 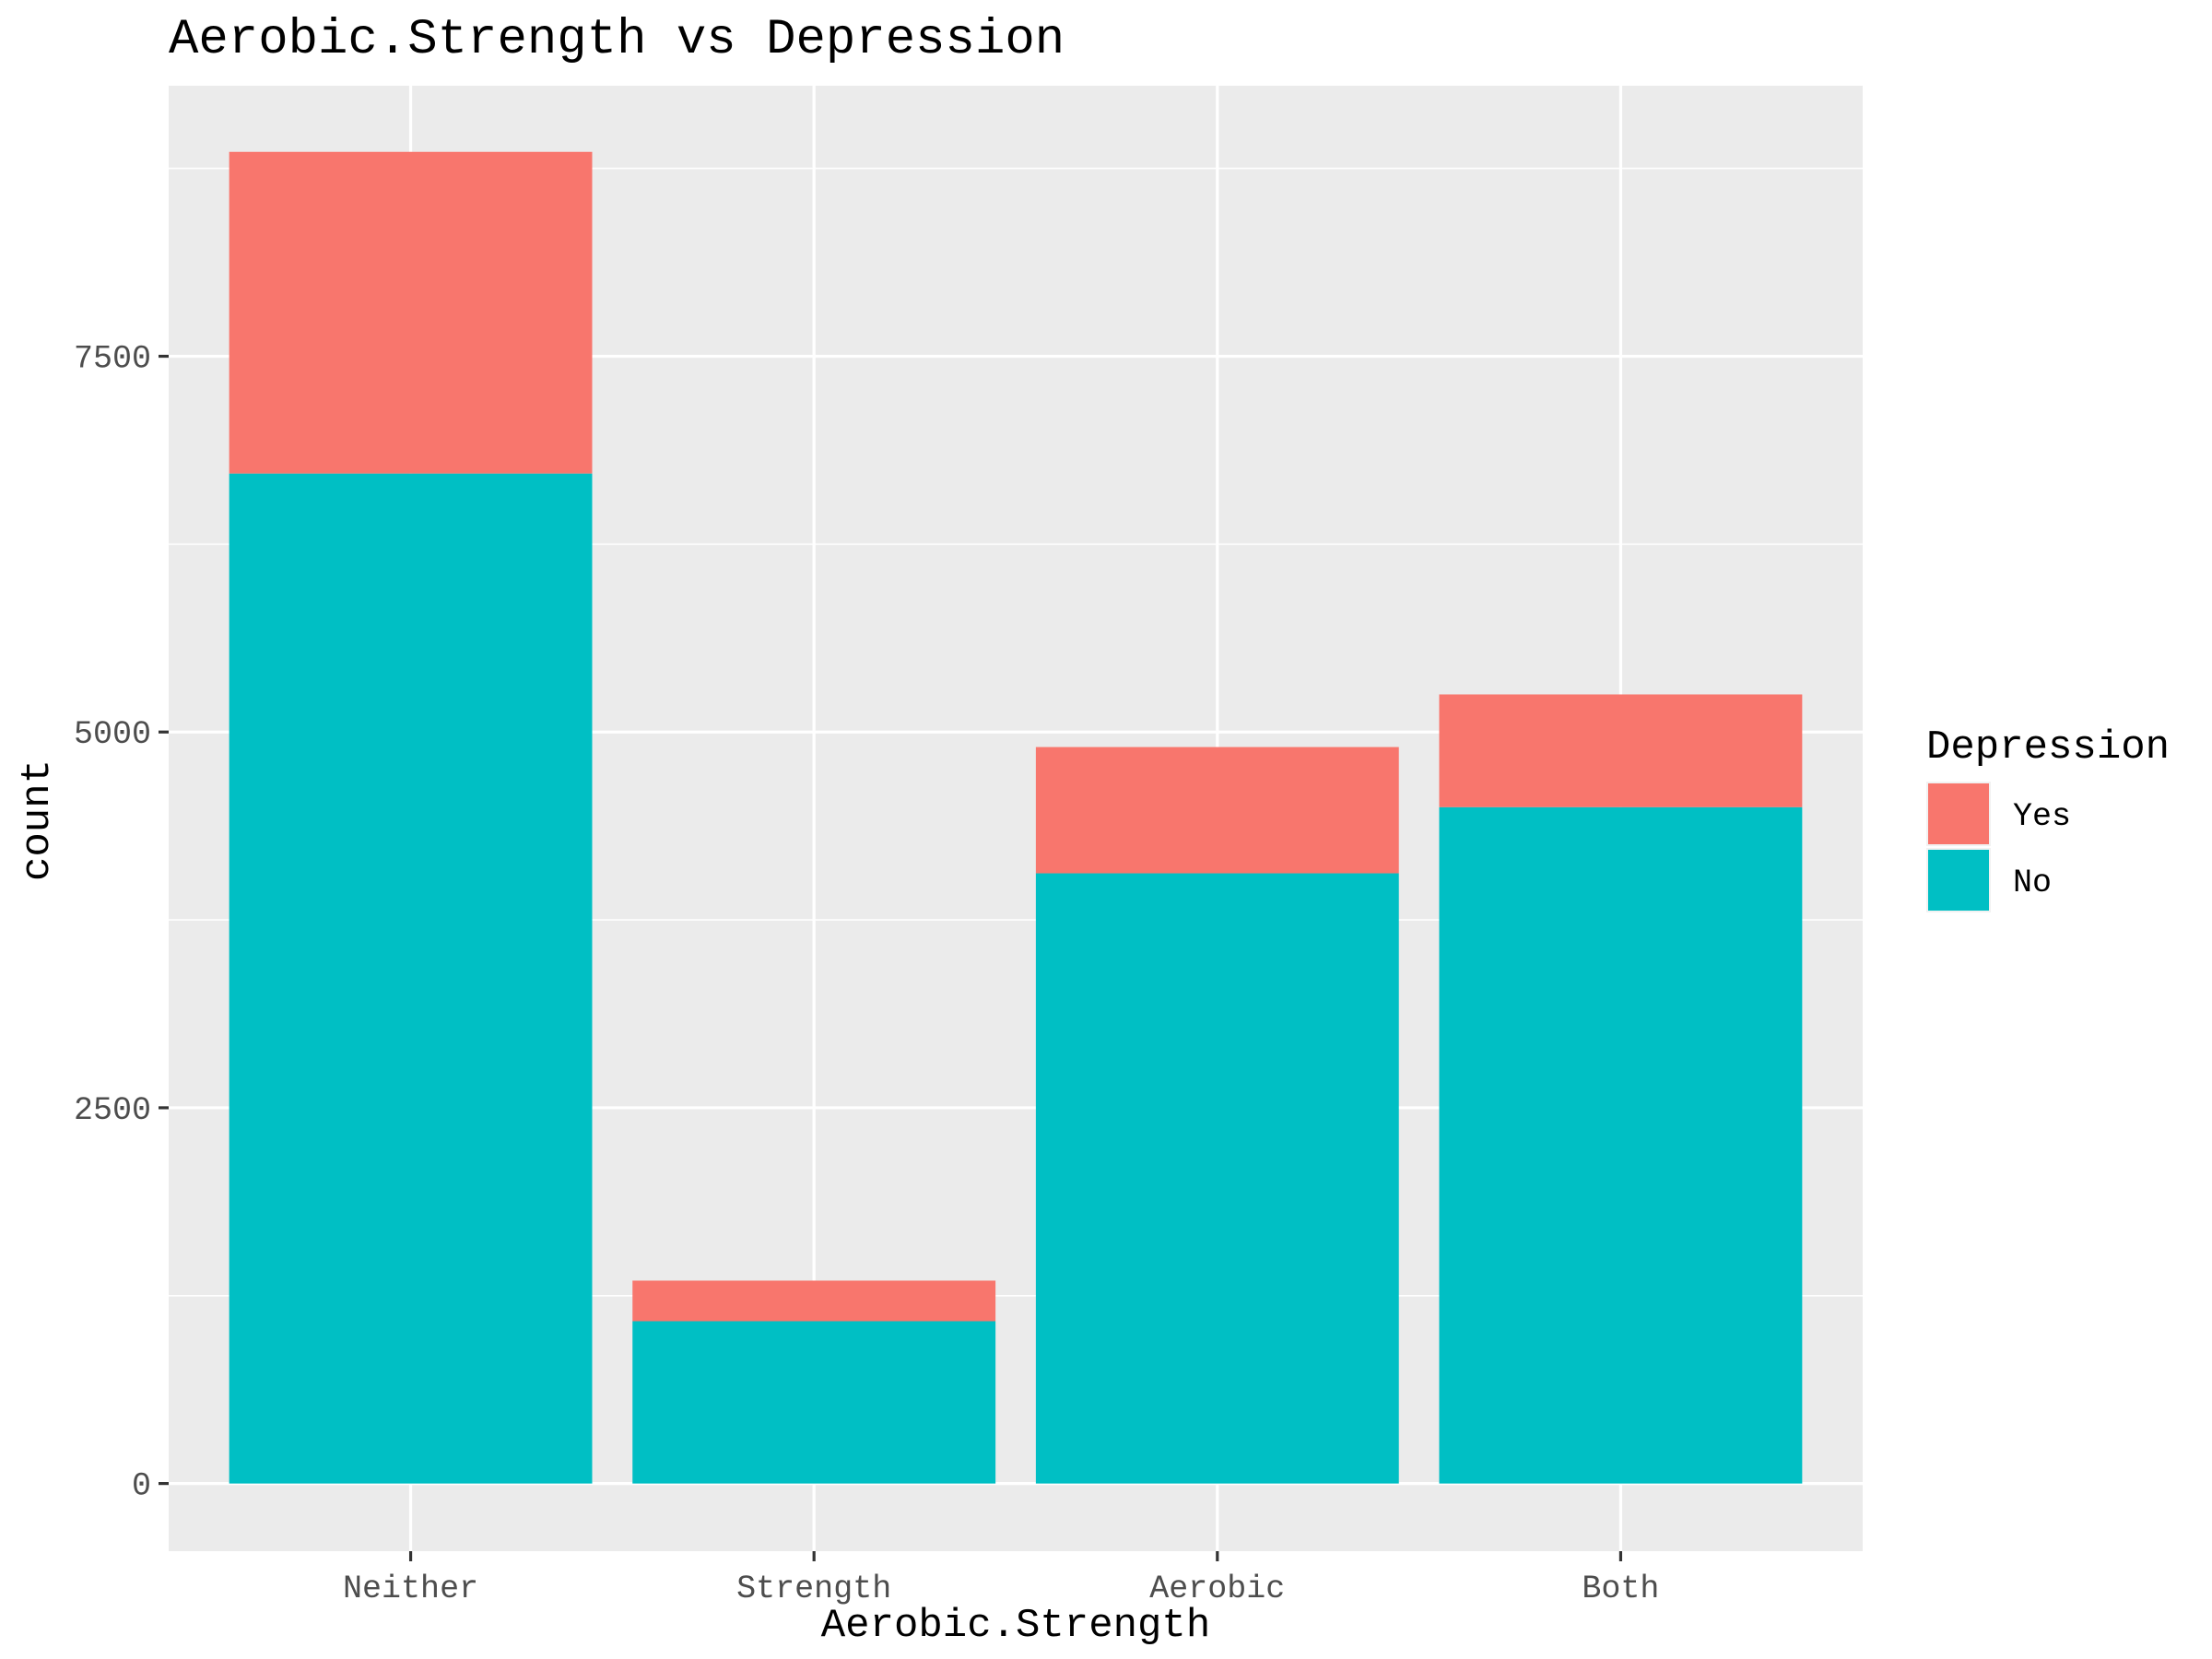 What do you see at coordinates (1958, 880) in the screenshot?
I see `legend-swatch-no` at bounding box center [1958, 880].